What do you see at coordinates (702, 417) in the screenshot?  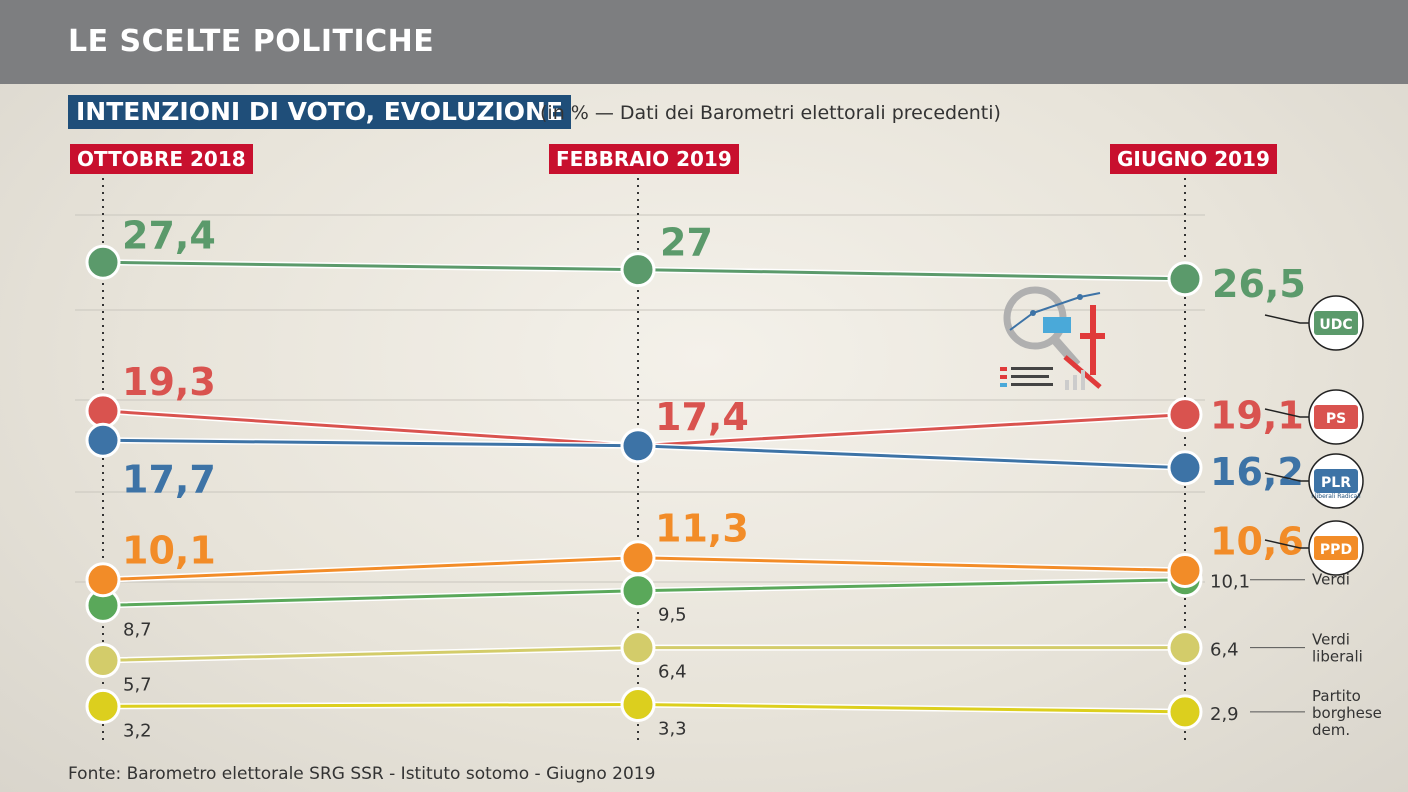 I see `value-label-ps-1: 17,4` at bounding box center [702, 417].